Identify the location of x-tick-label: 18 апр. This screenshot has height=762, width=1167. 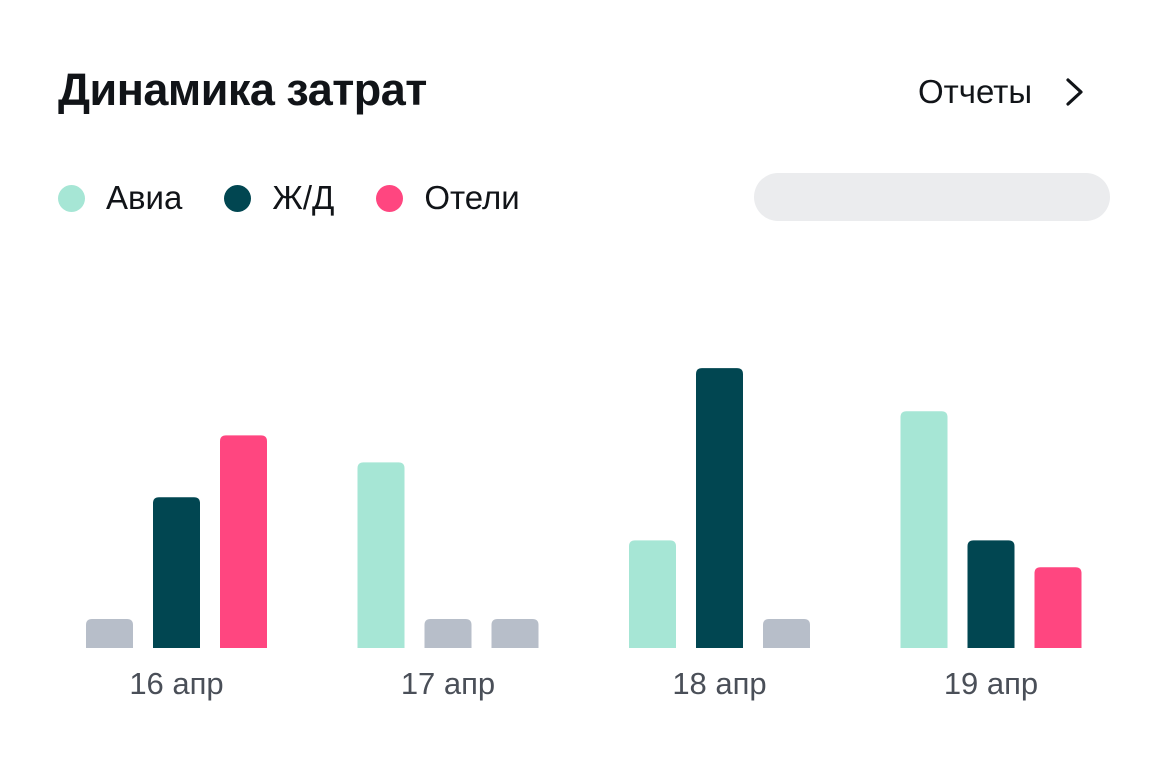
(719, 683).